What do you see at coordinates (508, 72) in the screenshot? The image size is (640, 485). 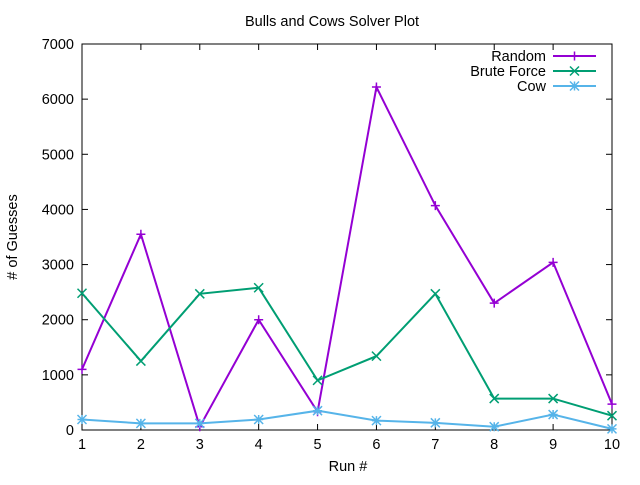 I see `legend-label: Brute Force` at bounding box center [508, 72].